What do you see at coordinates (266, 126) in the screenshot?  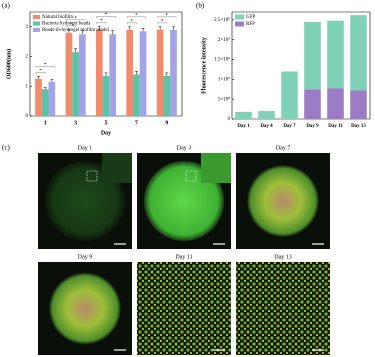 I see `x-tick-label: Day 4` at bounding box center [266, 126].